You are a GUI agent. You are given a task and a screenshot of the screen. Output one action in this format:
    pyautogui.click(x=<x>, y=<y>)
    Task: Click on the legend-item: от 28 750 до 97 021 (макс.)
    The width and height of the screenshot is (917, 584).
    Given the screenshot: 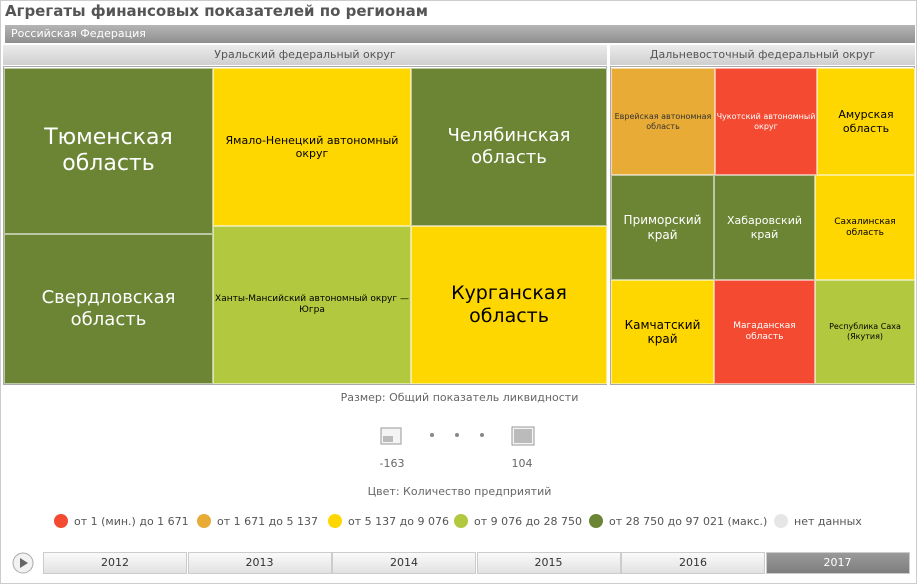 What is the action you would take?
    pyautogui.click(x=678, y=521)
    